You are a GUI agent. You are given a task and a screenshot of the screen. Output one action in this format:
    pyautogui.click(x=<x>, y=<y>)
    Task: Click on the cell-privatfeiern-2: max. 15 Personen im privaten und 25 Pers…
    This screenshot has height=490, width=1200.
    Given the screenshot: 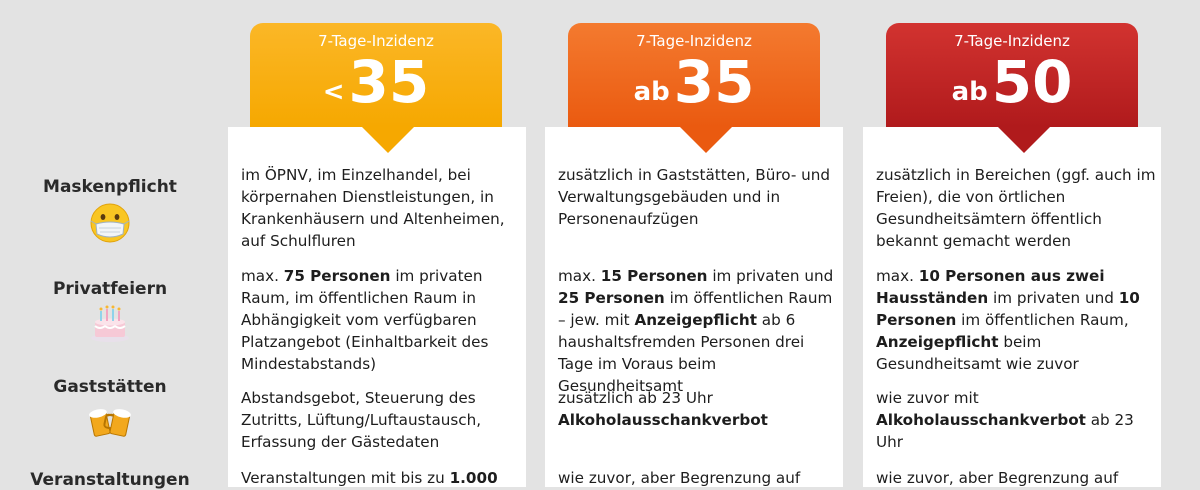 What is the action you would take?
    pyautogui.click(x=698, y=331)
    